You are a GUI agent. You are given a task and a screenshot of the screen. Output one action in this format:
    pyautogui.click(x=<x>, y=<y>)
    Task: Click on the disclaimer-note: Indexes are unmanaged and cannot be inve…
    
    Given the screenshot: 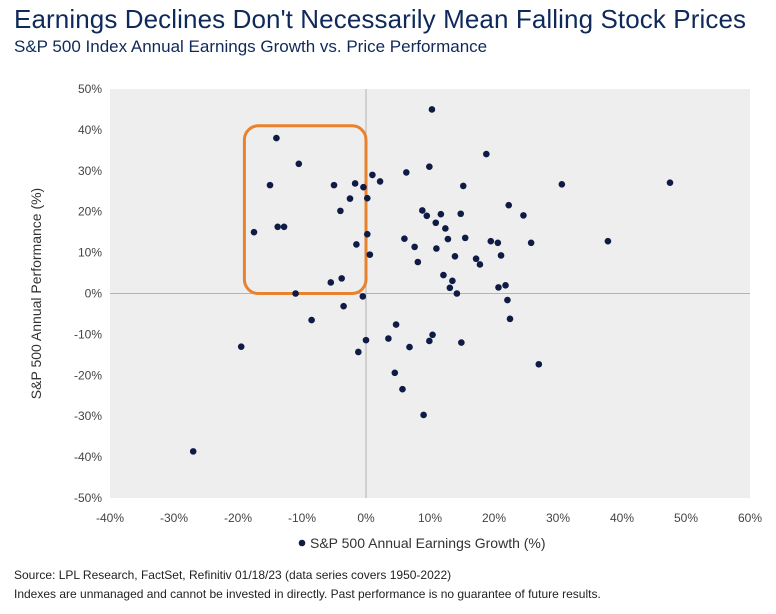 What is the action you would take?
    pyautogui.click(x=307, y=594)
    